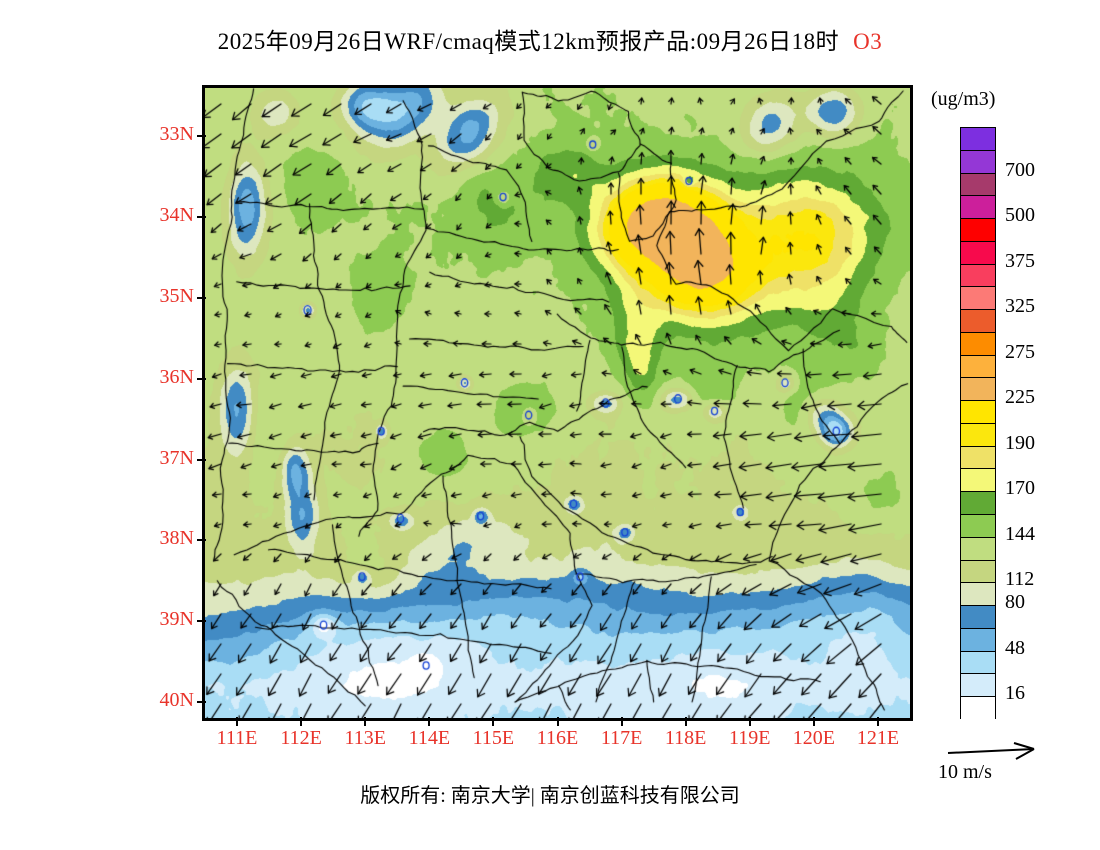 The height and width of the screenshot is (850, 1100). I want to click on x-axis-tick-111E: 111E, so click(237, 738).